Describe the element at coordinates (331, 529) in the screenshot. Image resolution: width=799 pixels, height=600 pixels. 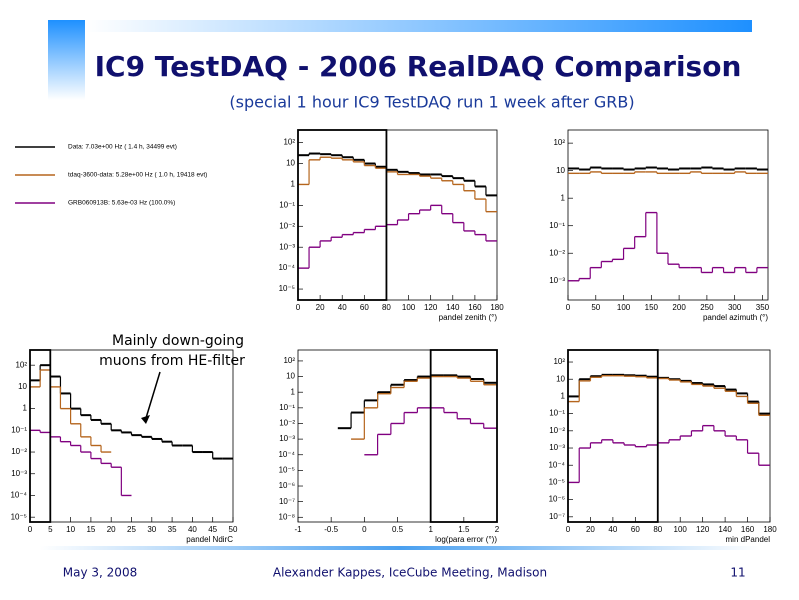
I see `x-tick-label: -0.5` at that location.